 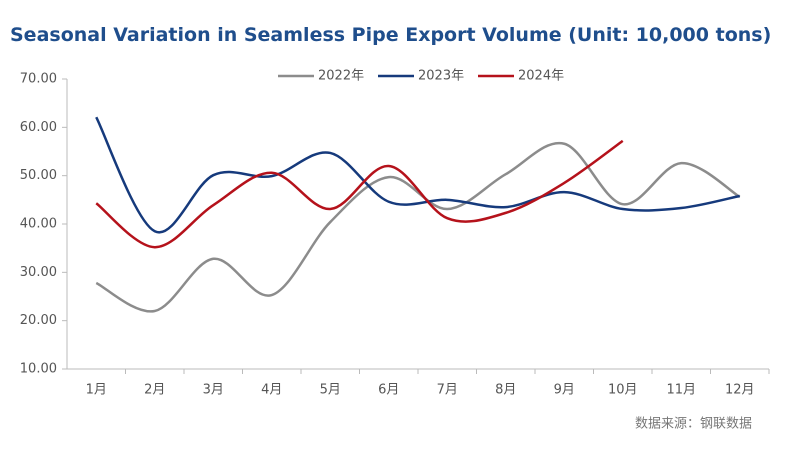 What do you see at coordinates (441, 76) in the screenshot?
I see `legend-label: 2023年` at bounding box center [441, 76].